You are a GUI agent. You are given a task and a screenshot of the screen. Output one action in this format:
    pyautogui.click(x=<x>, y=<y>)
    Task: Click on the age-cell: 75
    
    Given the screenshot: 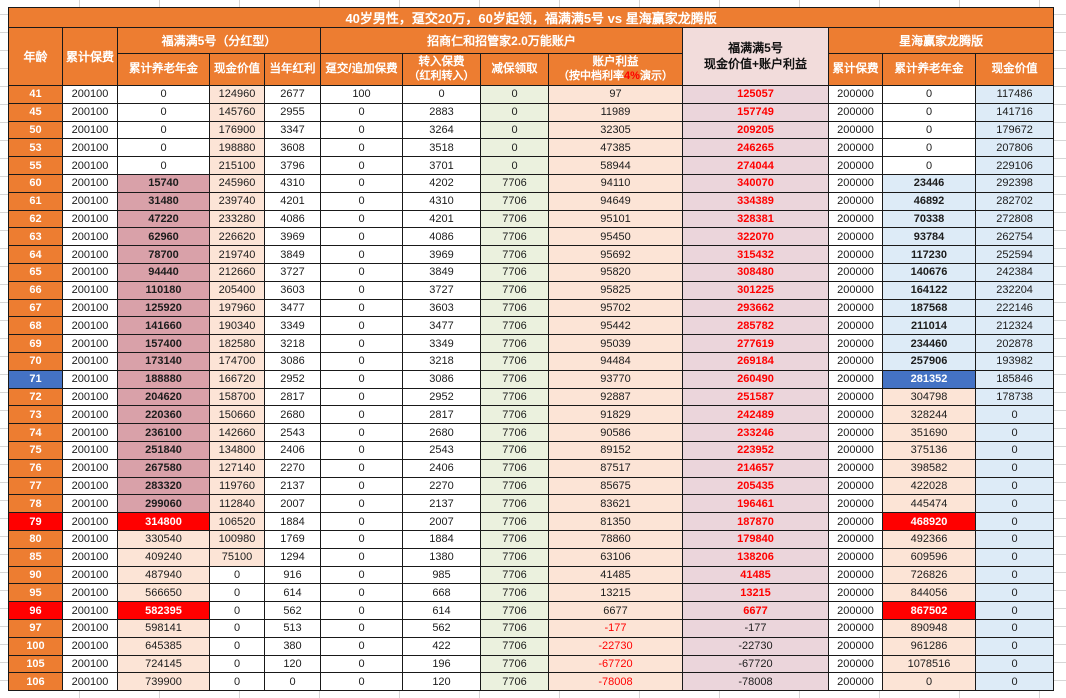 What is the action you would take?
    pyautogui.click(x=35, y=450)
    